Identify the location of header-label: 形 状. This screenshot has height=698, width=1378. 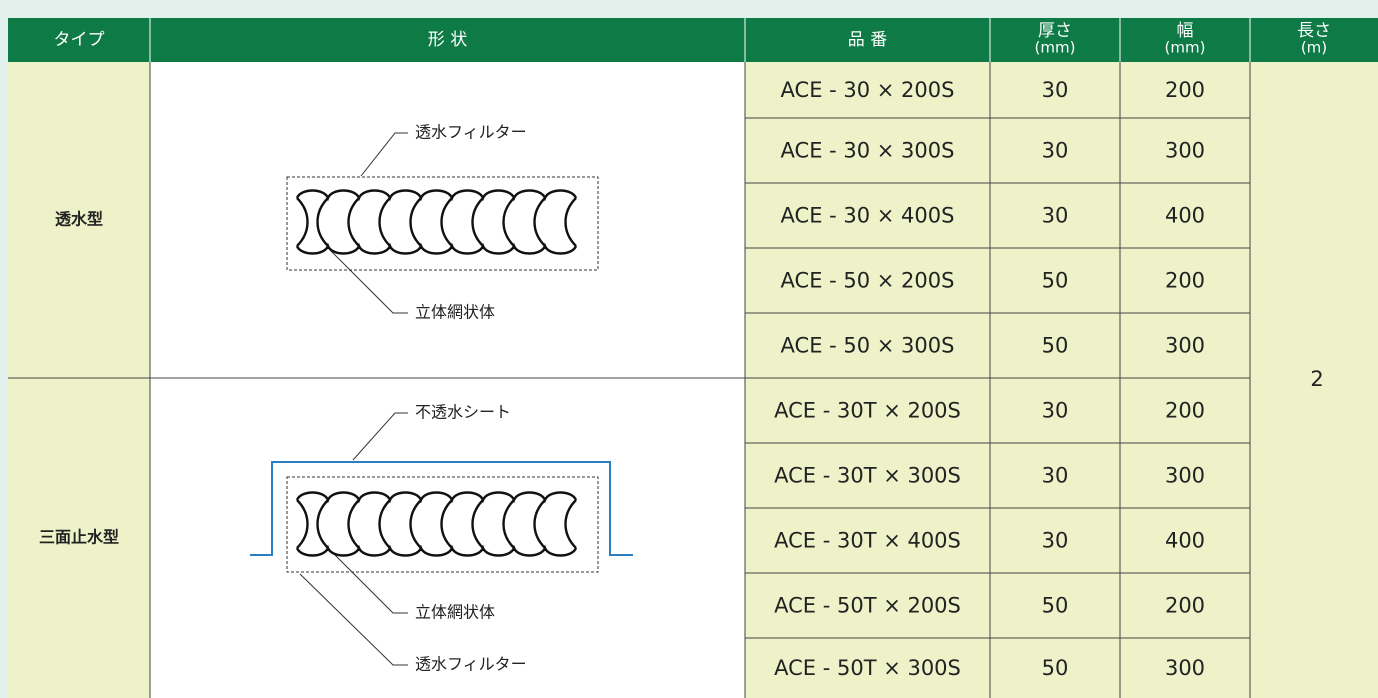
(447, 40).